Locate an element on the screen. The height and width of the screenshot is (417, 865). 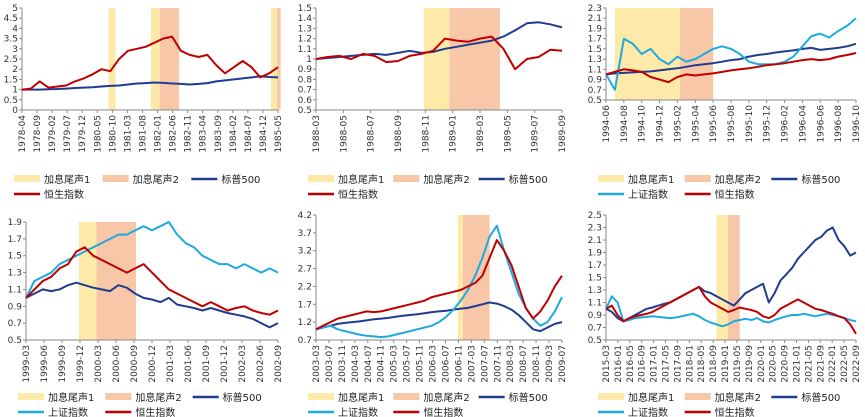
x-tick-label: 2000-09 is located at coordinates (135, 364).